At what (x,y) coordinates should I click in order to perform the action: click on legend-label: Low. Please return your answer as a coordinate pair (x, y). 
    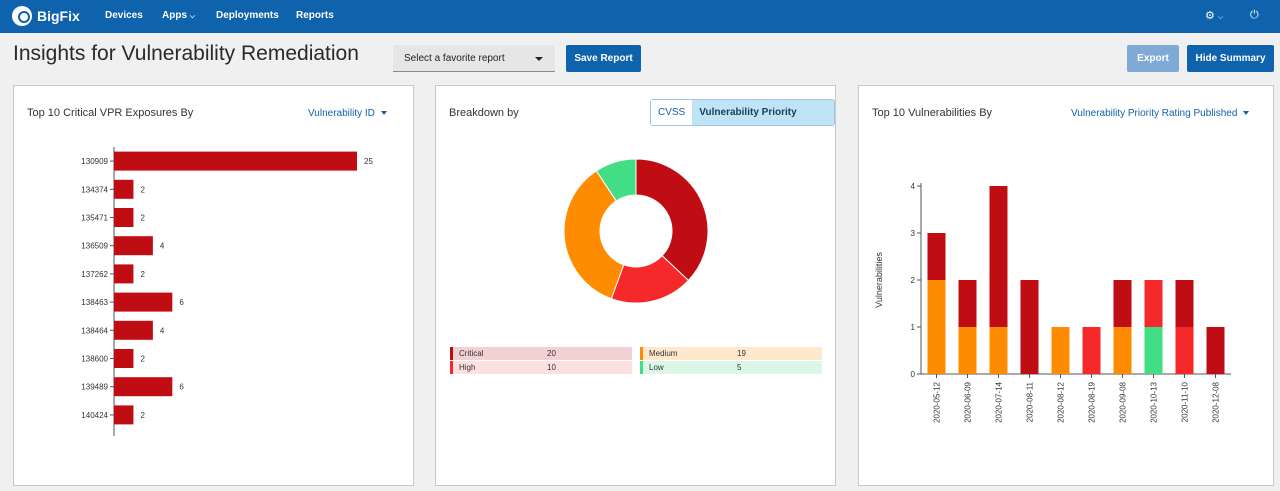
    Looking at the image, I should click on (656, 367).